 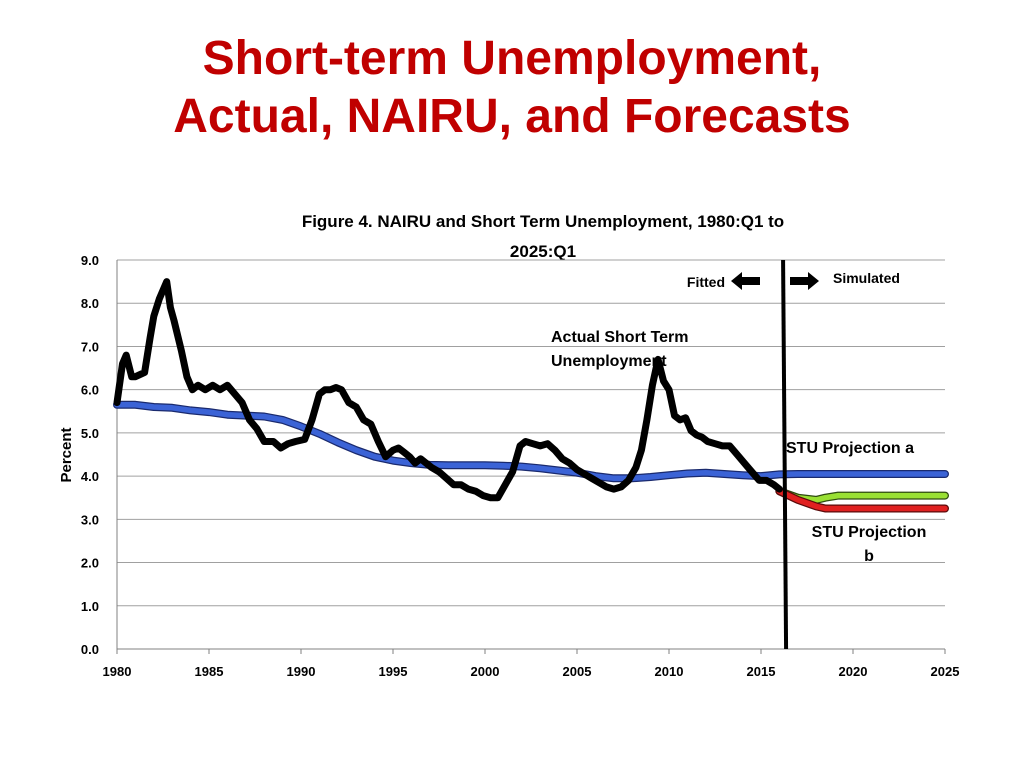 What do you see at coordinates (853, 671) in the screenshot?
I see `x-tick-label: 2020` at bounding box center [853, 671].